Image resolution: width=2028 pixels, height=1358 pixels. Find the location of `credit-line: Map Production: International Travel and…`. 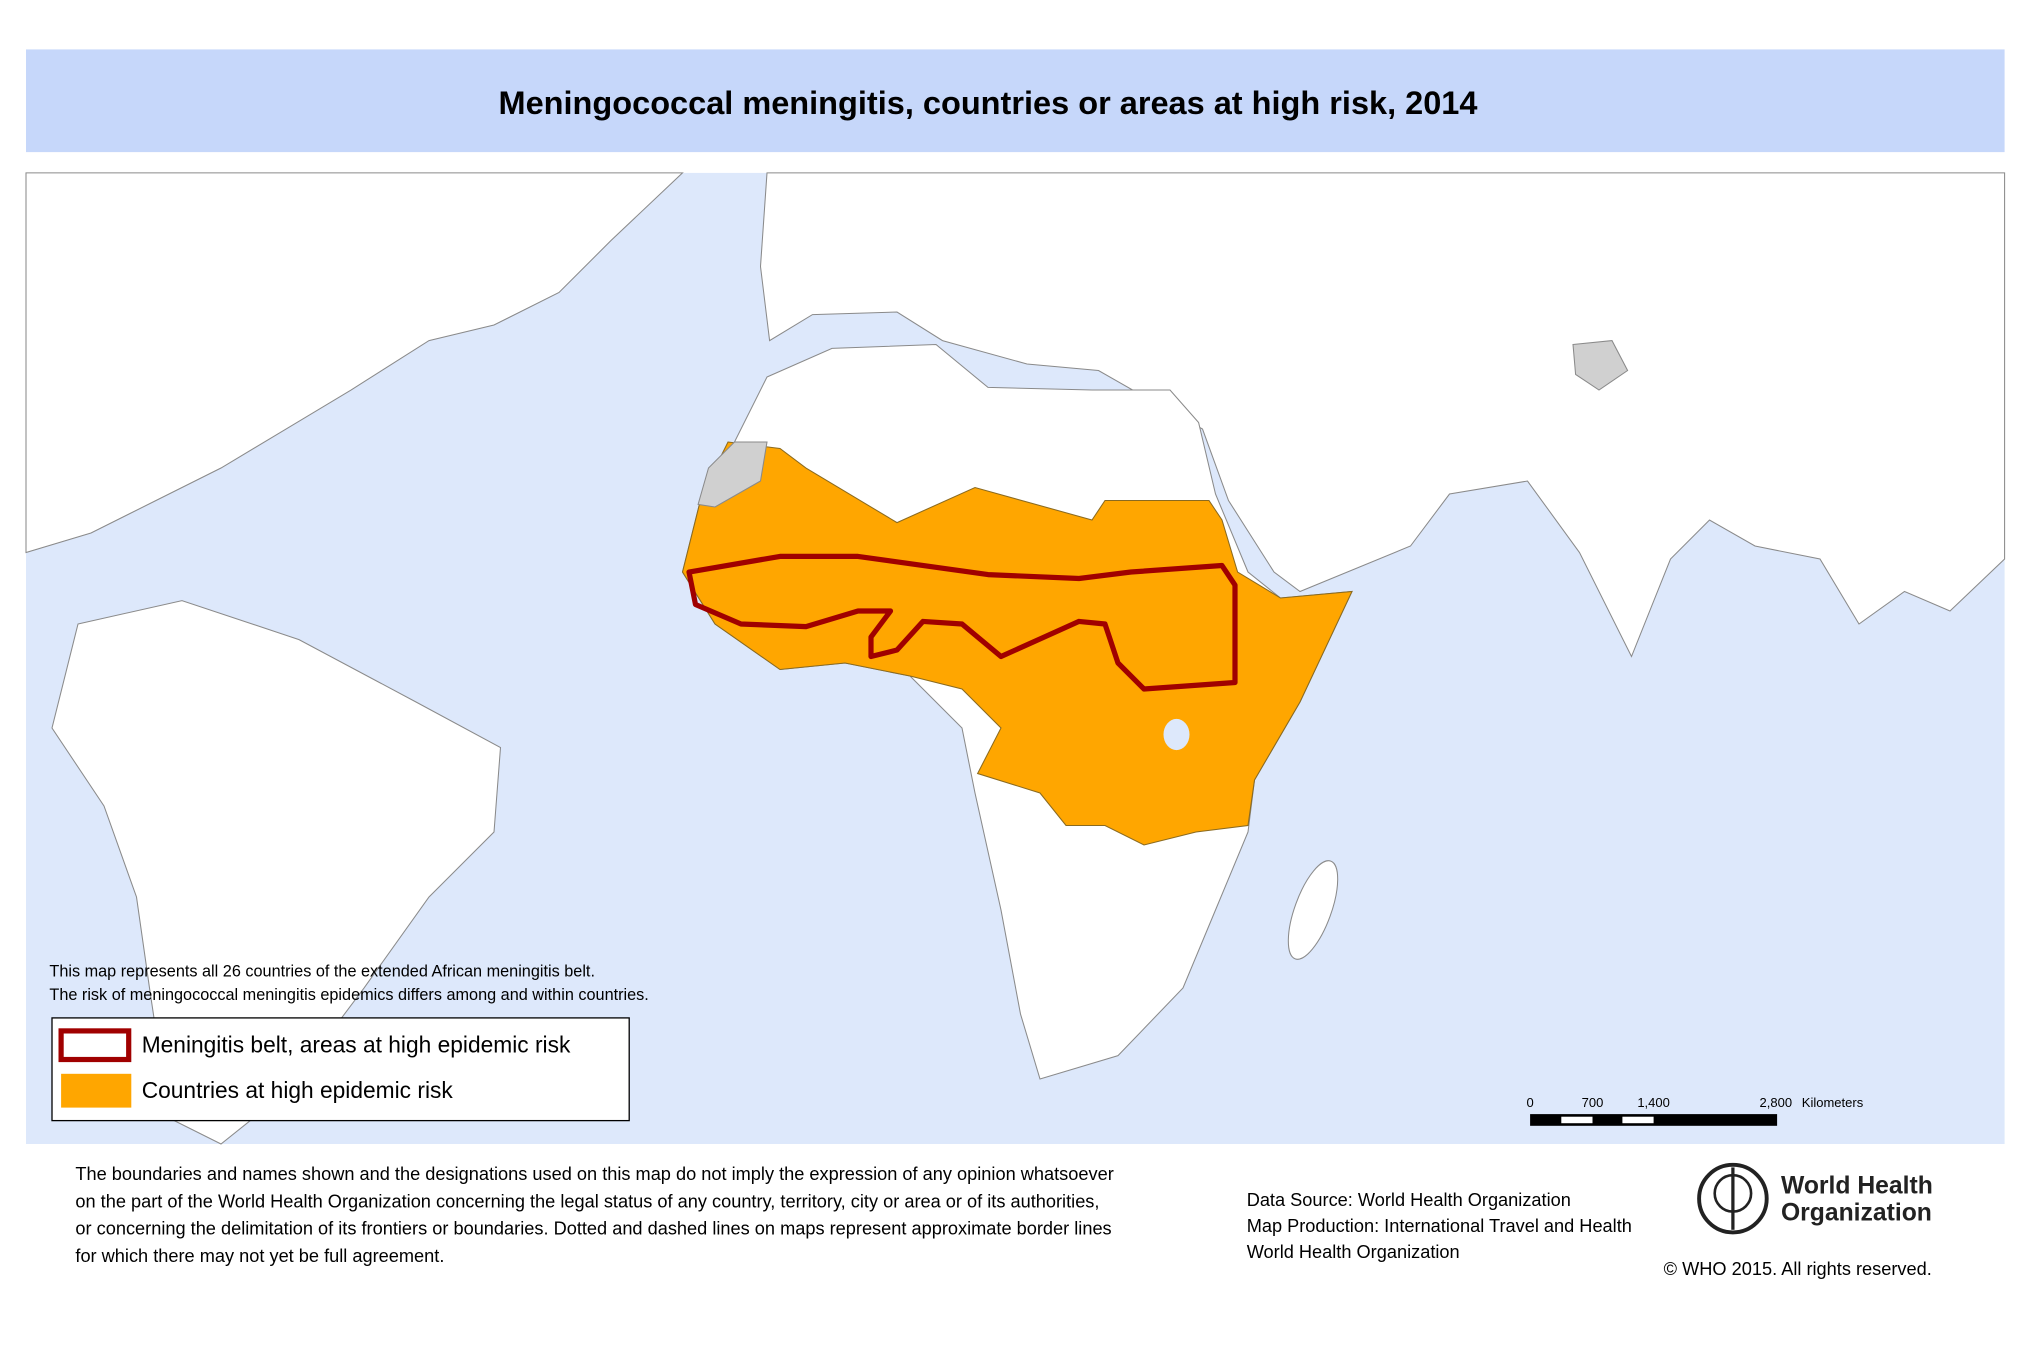

credit-line: Map Production: International Travel and… is located at coordinates (1439, 1226).